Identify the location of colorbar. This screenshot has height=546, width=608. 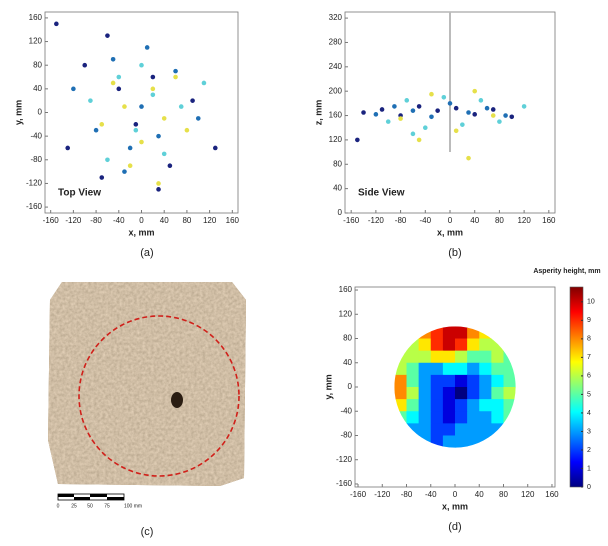
(576, 387).